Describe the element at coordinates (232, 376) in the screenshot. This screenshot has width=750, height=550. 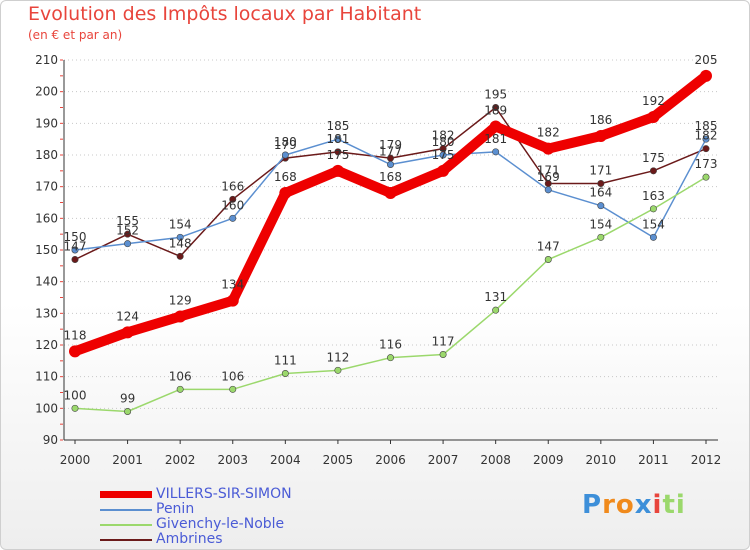
I see `data-label-givenchy-le-noble-2003: 106` at that location.